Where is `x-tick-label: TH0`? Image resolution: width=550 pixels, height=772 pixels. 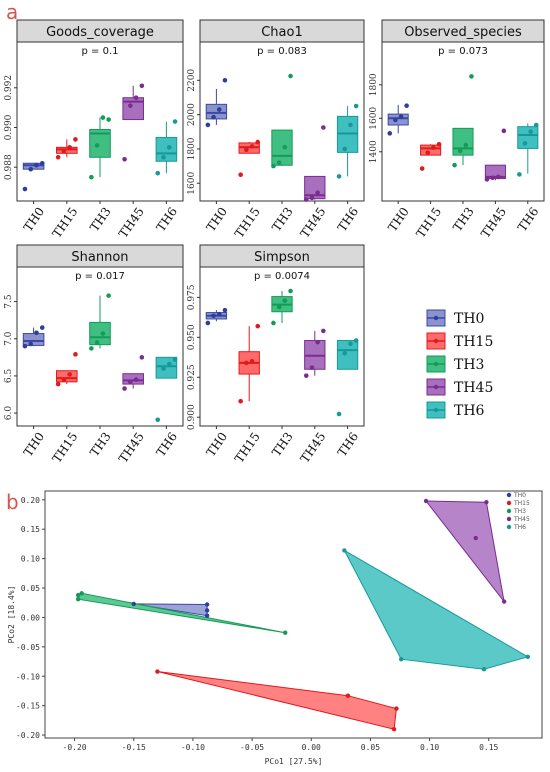
x-tick-label: TH0 is located at coordinates (34, 219).